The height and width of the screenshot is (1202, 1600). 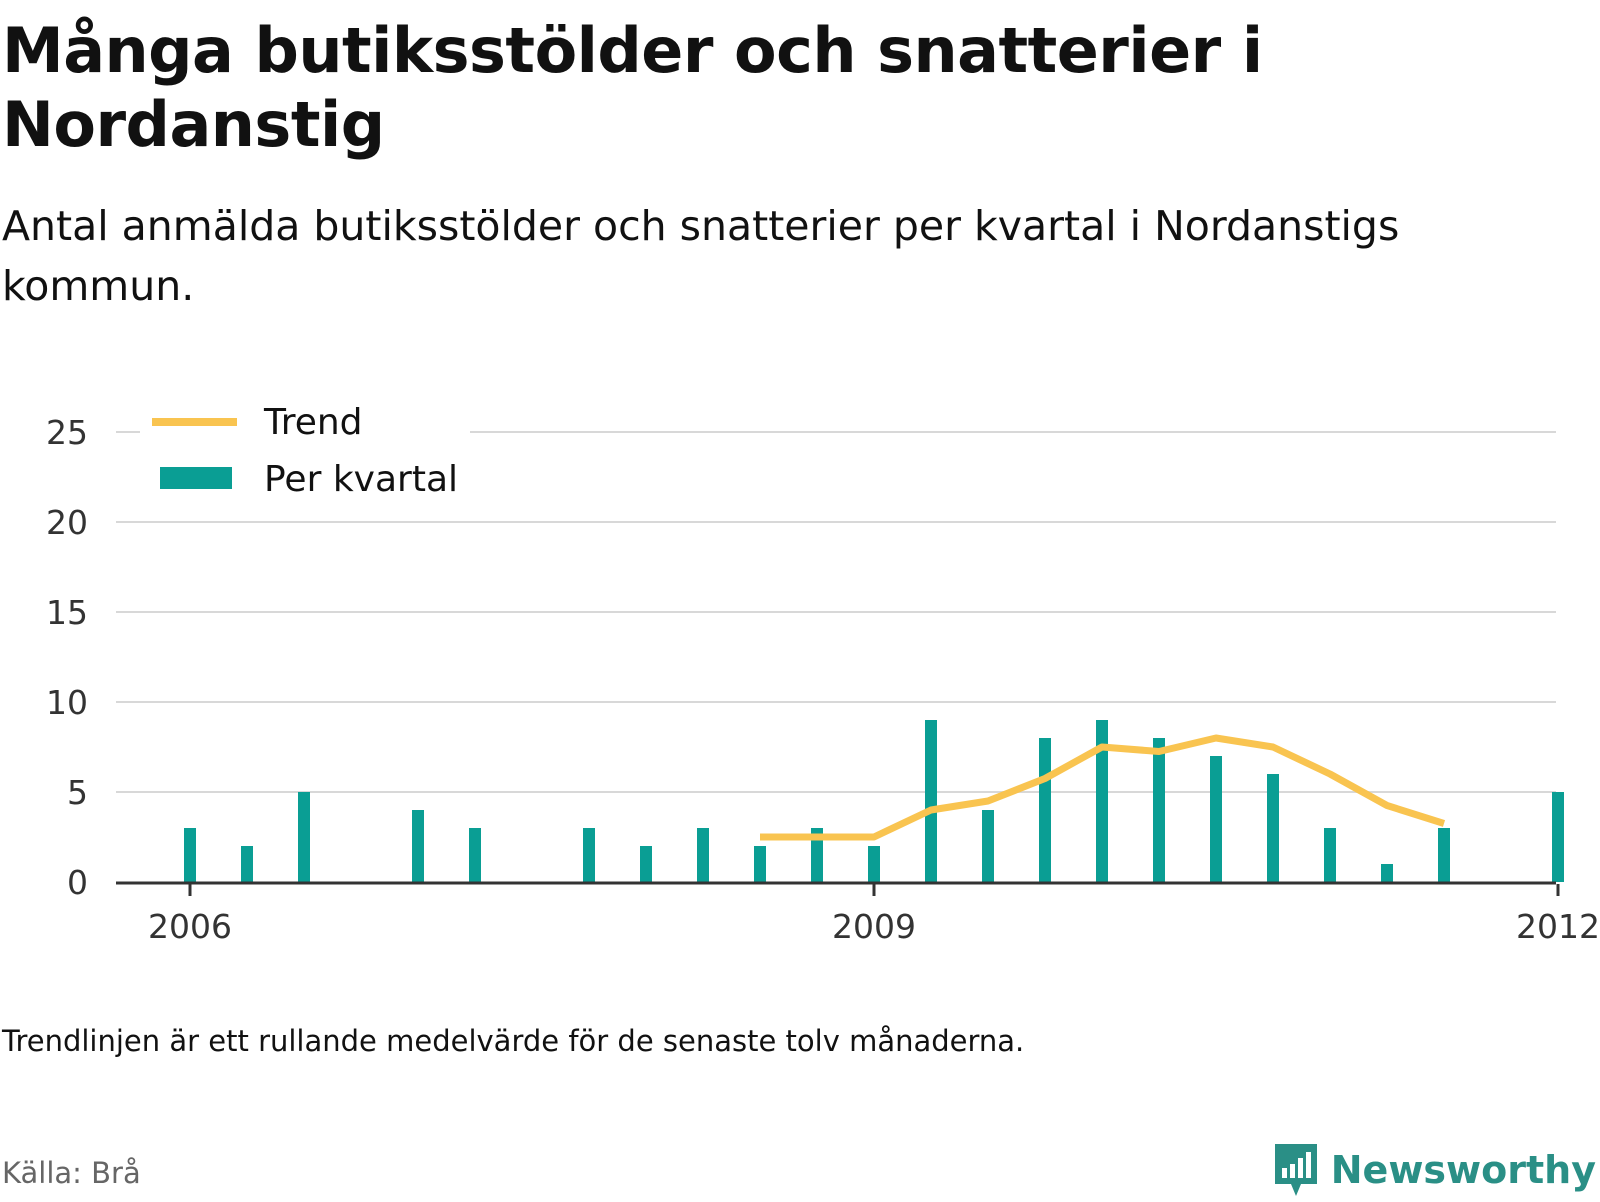 I want to click on x-axis-ticks: 2006200920122015201820212023, so click(x=874, y=915).